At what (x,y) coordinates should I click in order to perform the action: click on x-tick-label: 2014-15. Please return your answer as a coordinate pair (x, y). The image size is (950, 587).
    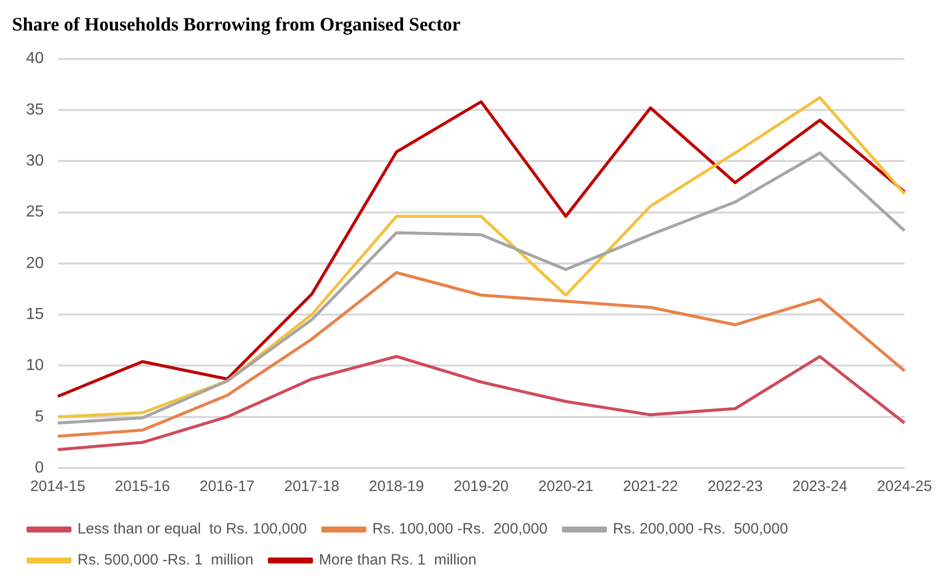
    Looking at the image, I should click on (58, 487).